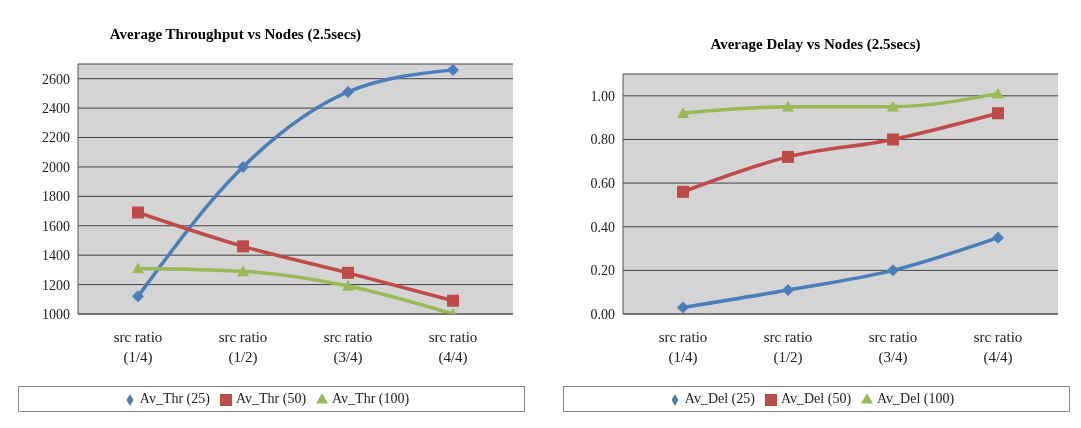  What do you see at coordinates (56, 314) in the screenshot?
I see `y-tick-label: 1000` at bounding box center [56, 314].